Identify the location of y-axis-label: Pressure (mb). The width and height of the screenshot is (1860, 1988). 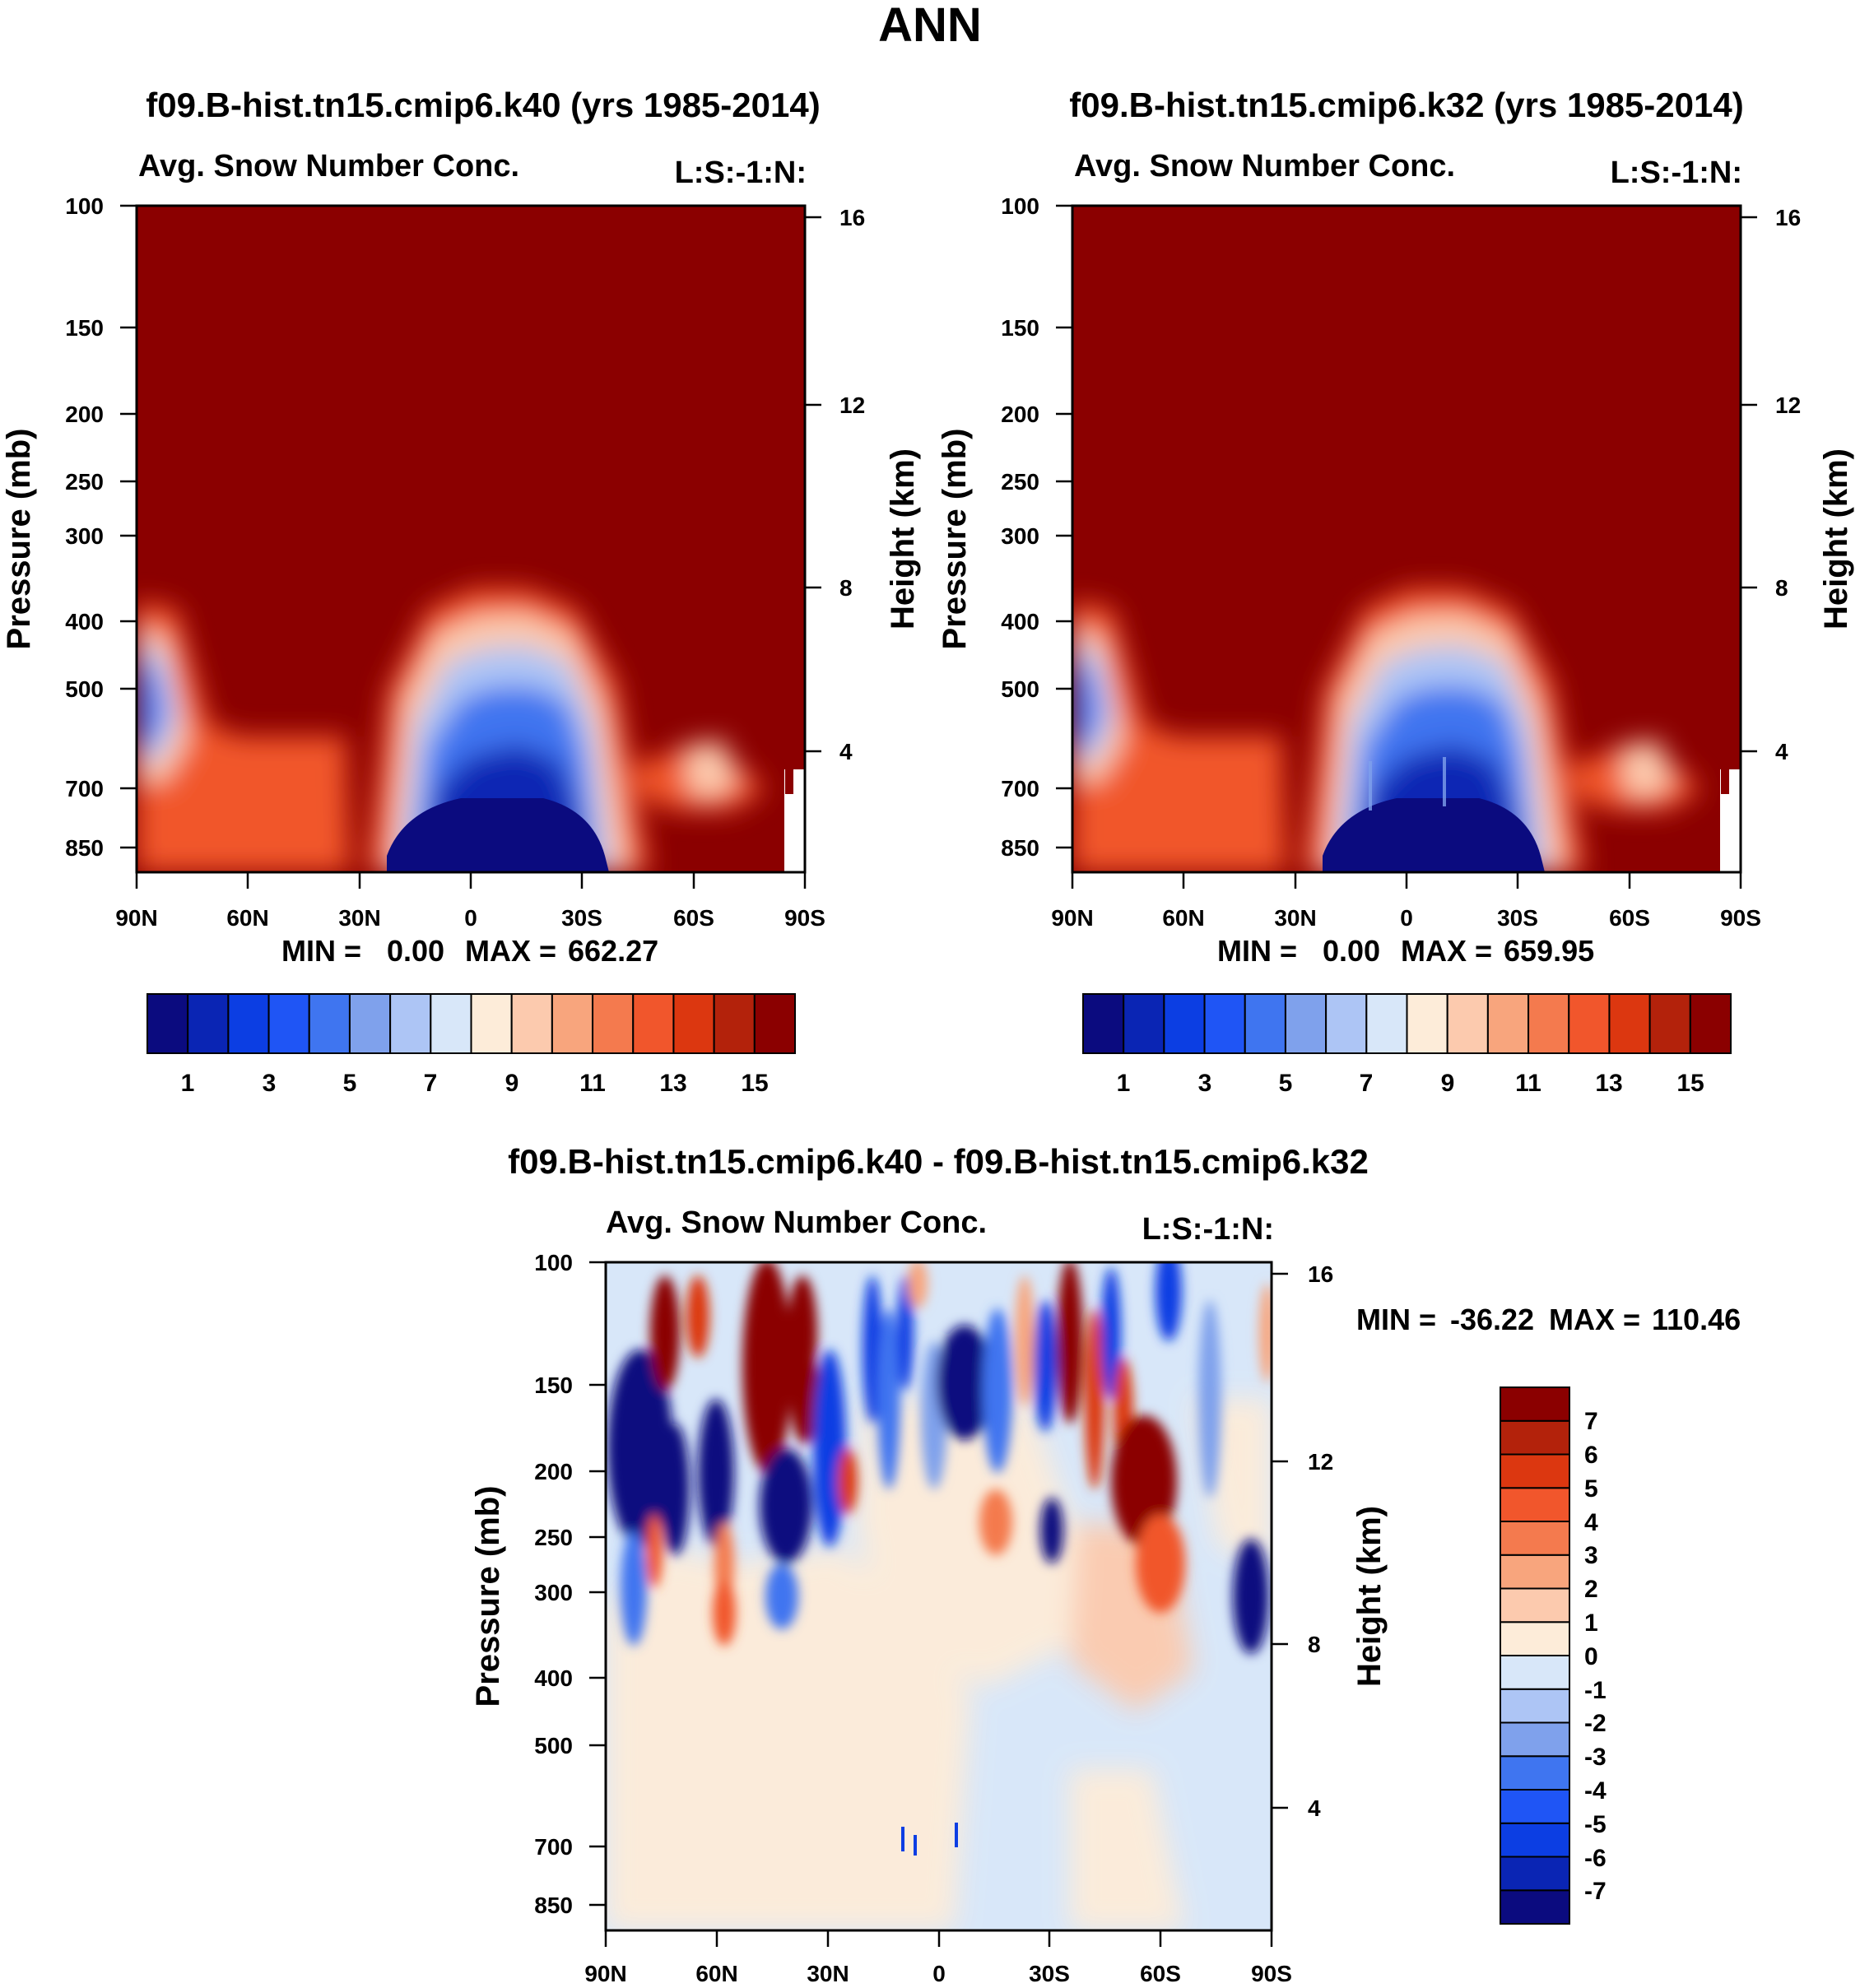
(955, 539).